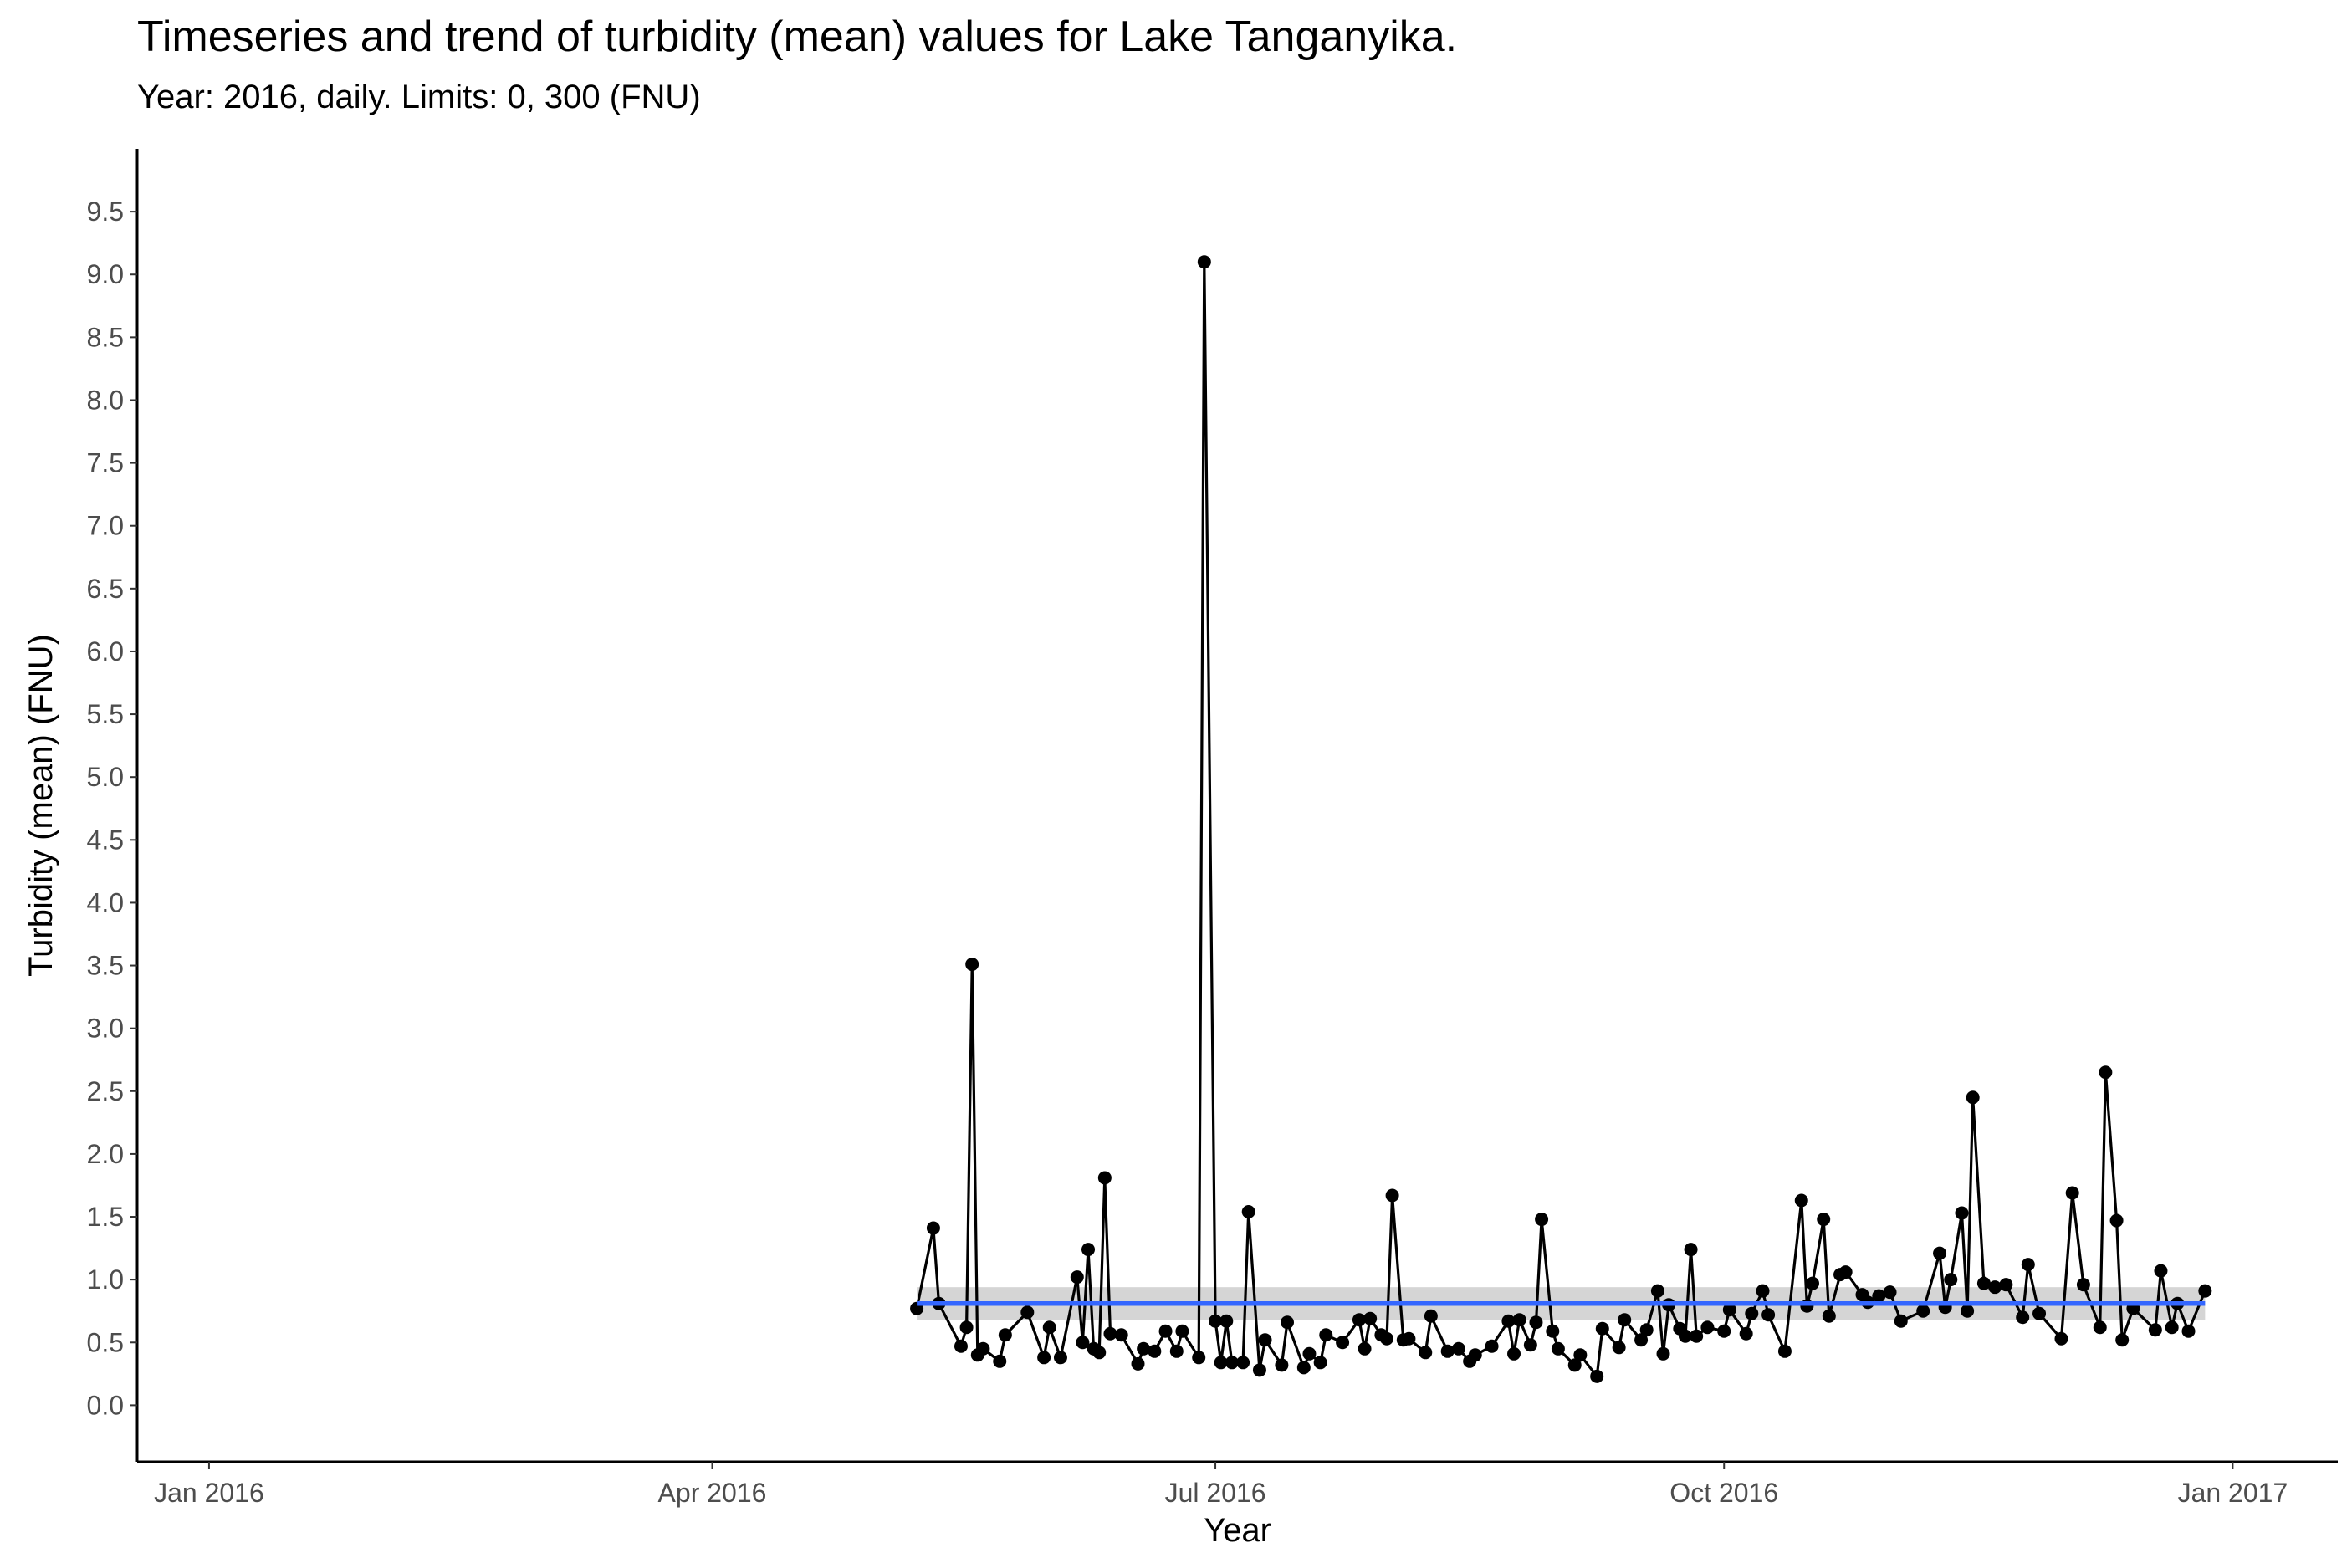  What do you see at coordinates (105, 589) in the screenshot?
I see `y-tick-label: 6.5` at bounding box center [105, 589].